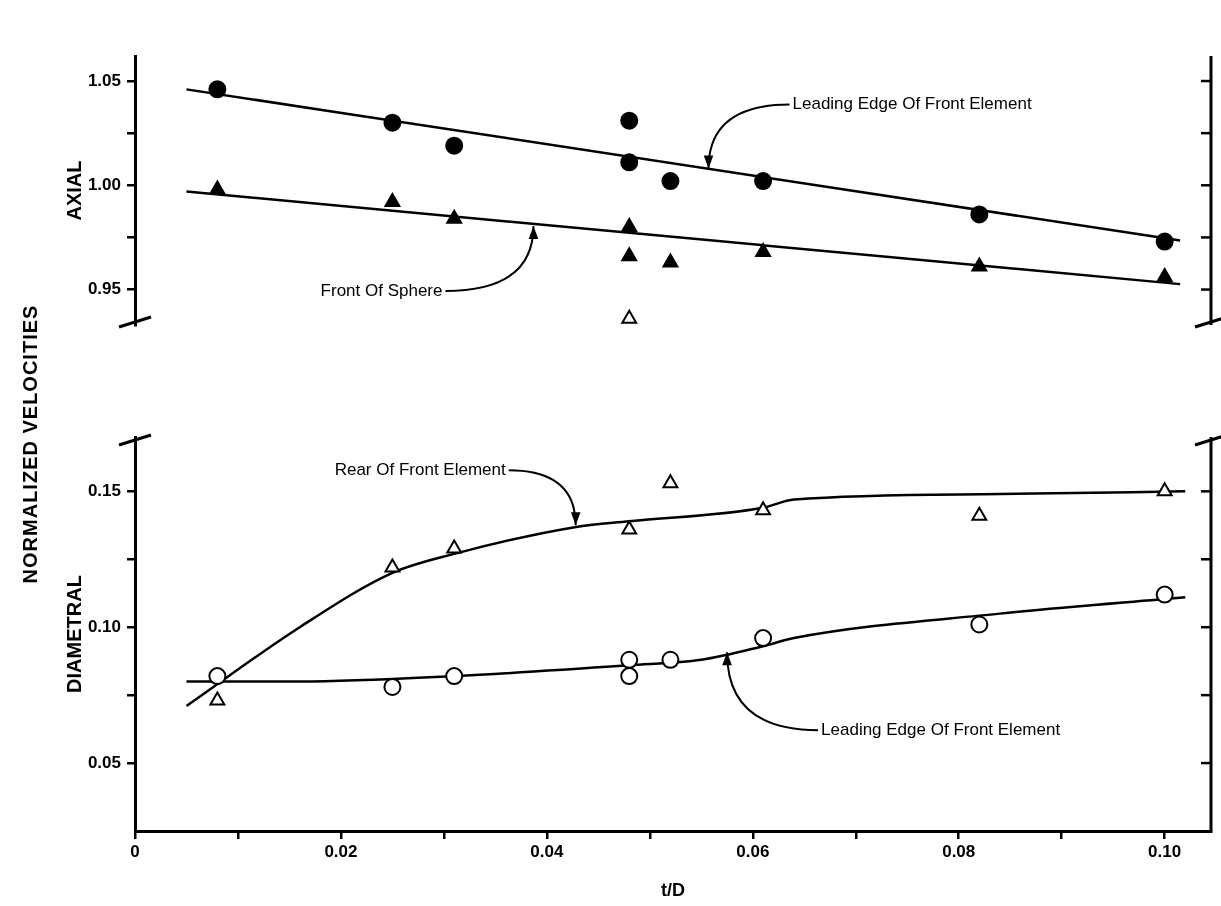  What do you see at coordinates (73, 190) in the screenshot?
I see `y-axis-title: AXIAL` at bounding box center [73, 190].